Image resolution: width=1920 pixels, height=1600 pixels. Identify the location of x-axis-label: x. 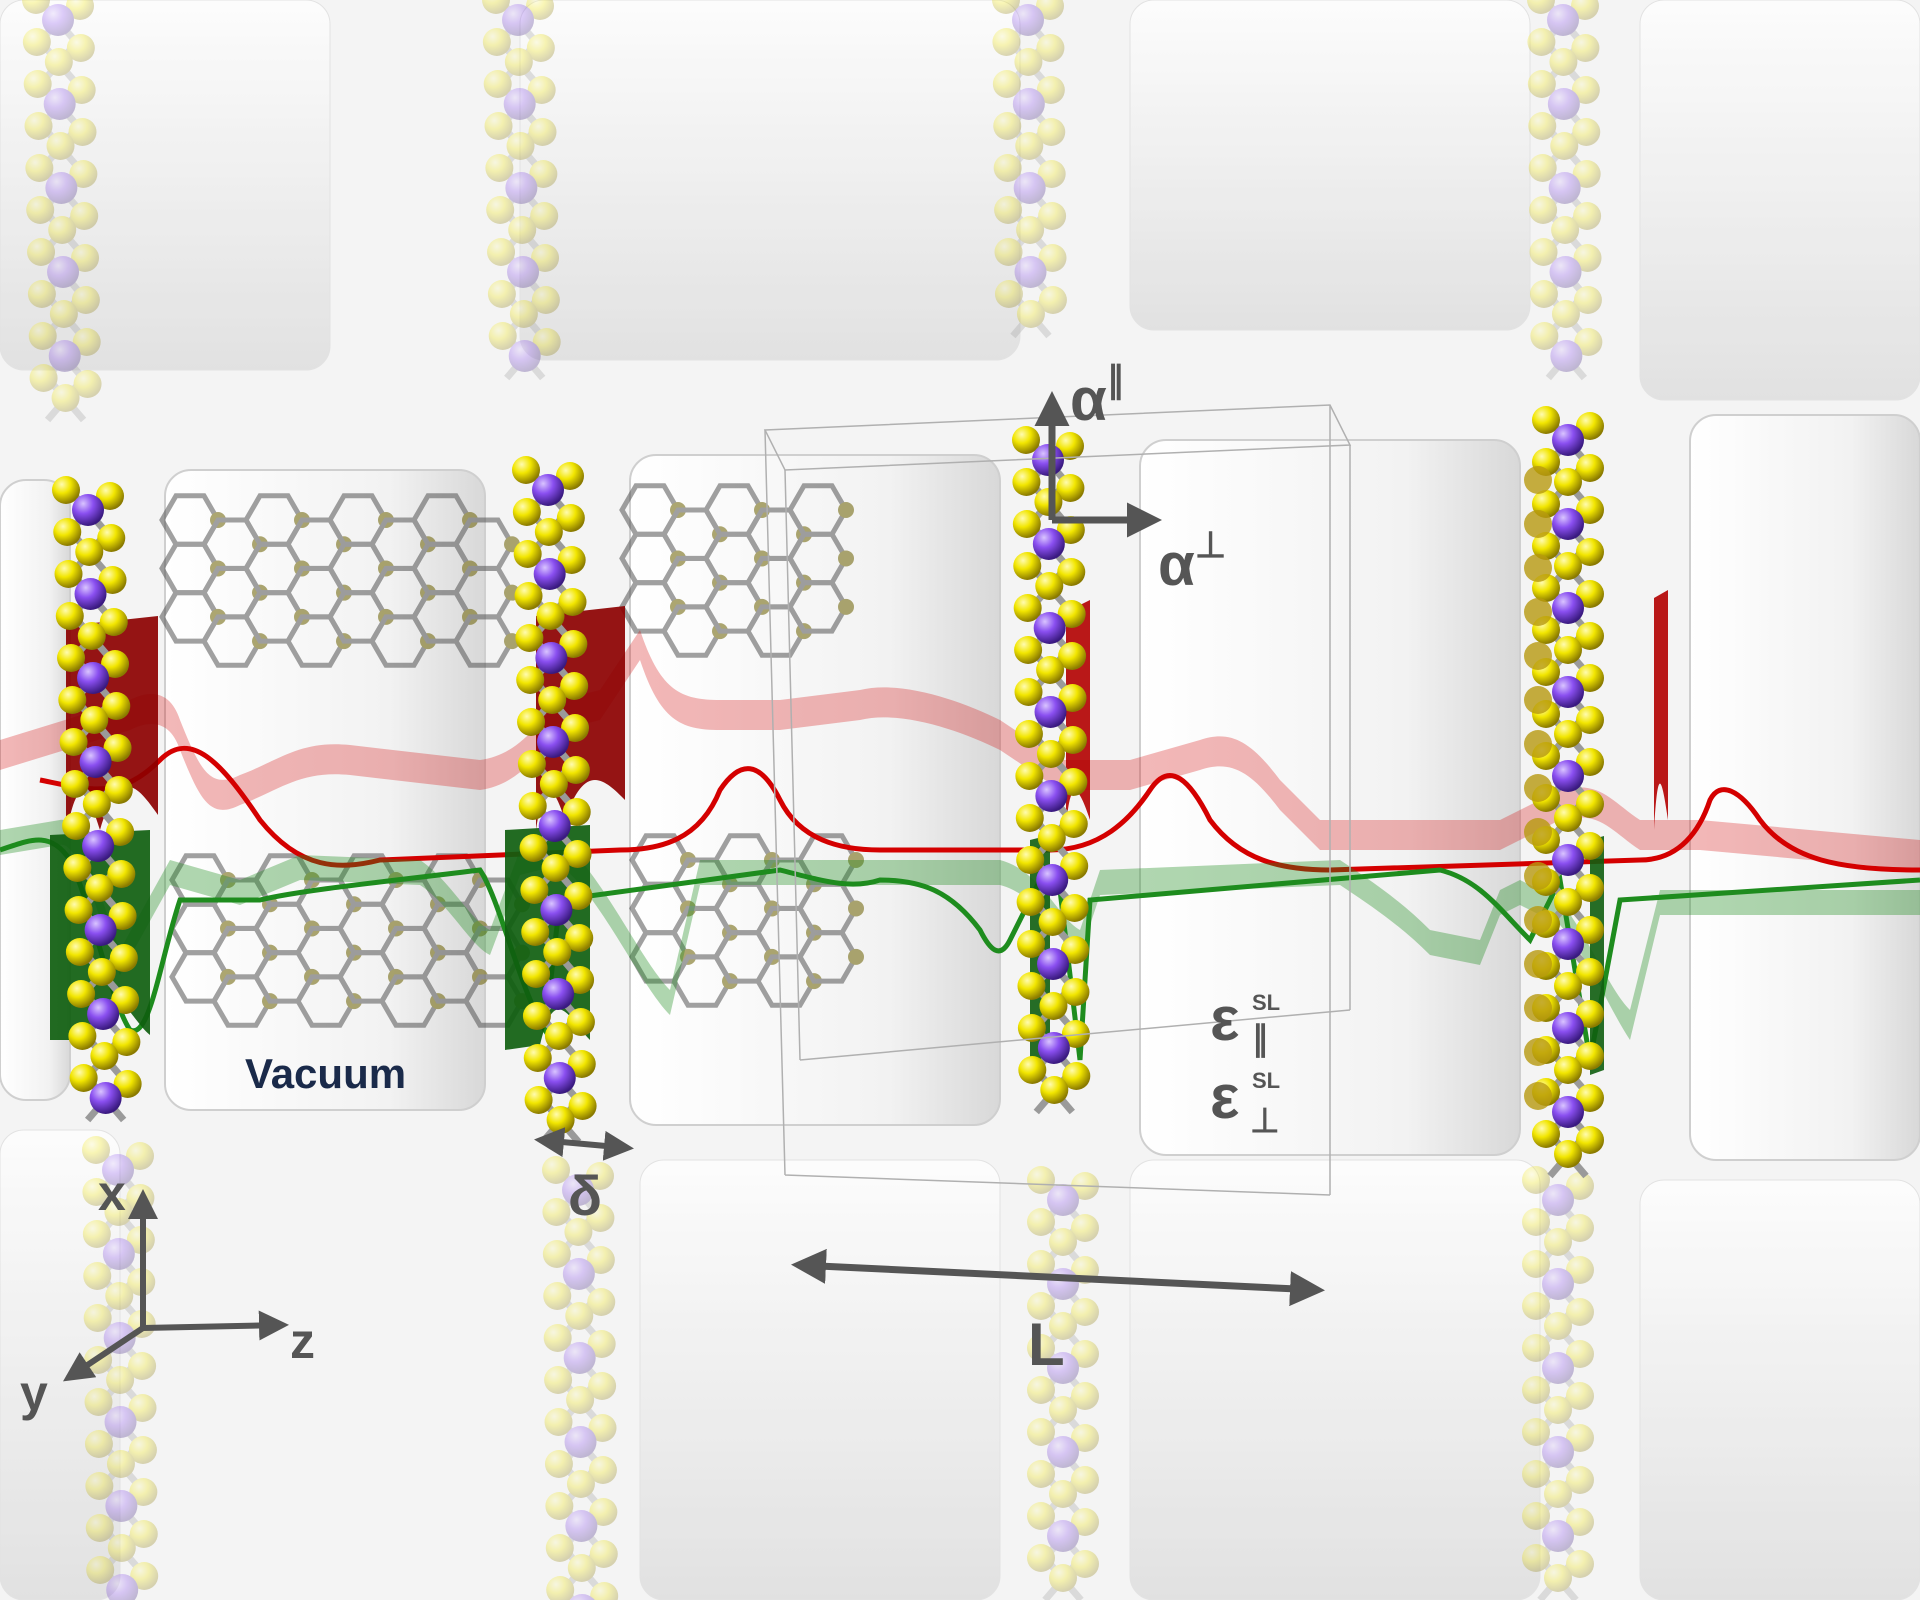
(112, 1193).